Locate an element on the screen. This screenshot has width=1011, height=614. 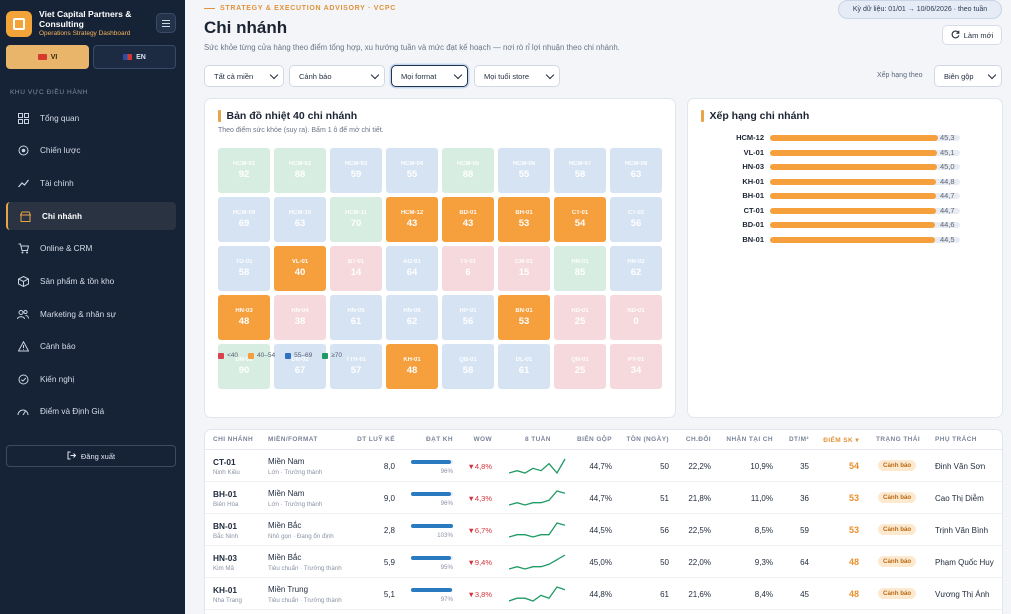
ranking-bar is located at coordinates (853, 196).